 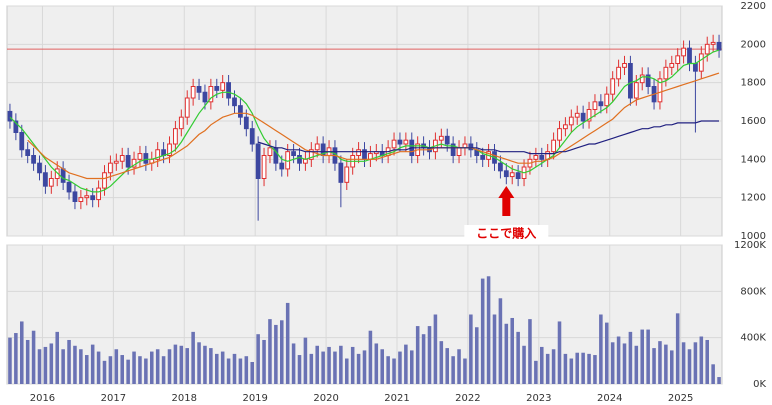 I want to click on y-tick-label: 0K, so click(x=759, y=384).